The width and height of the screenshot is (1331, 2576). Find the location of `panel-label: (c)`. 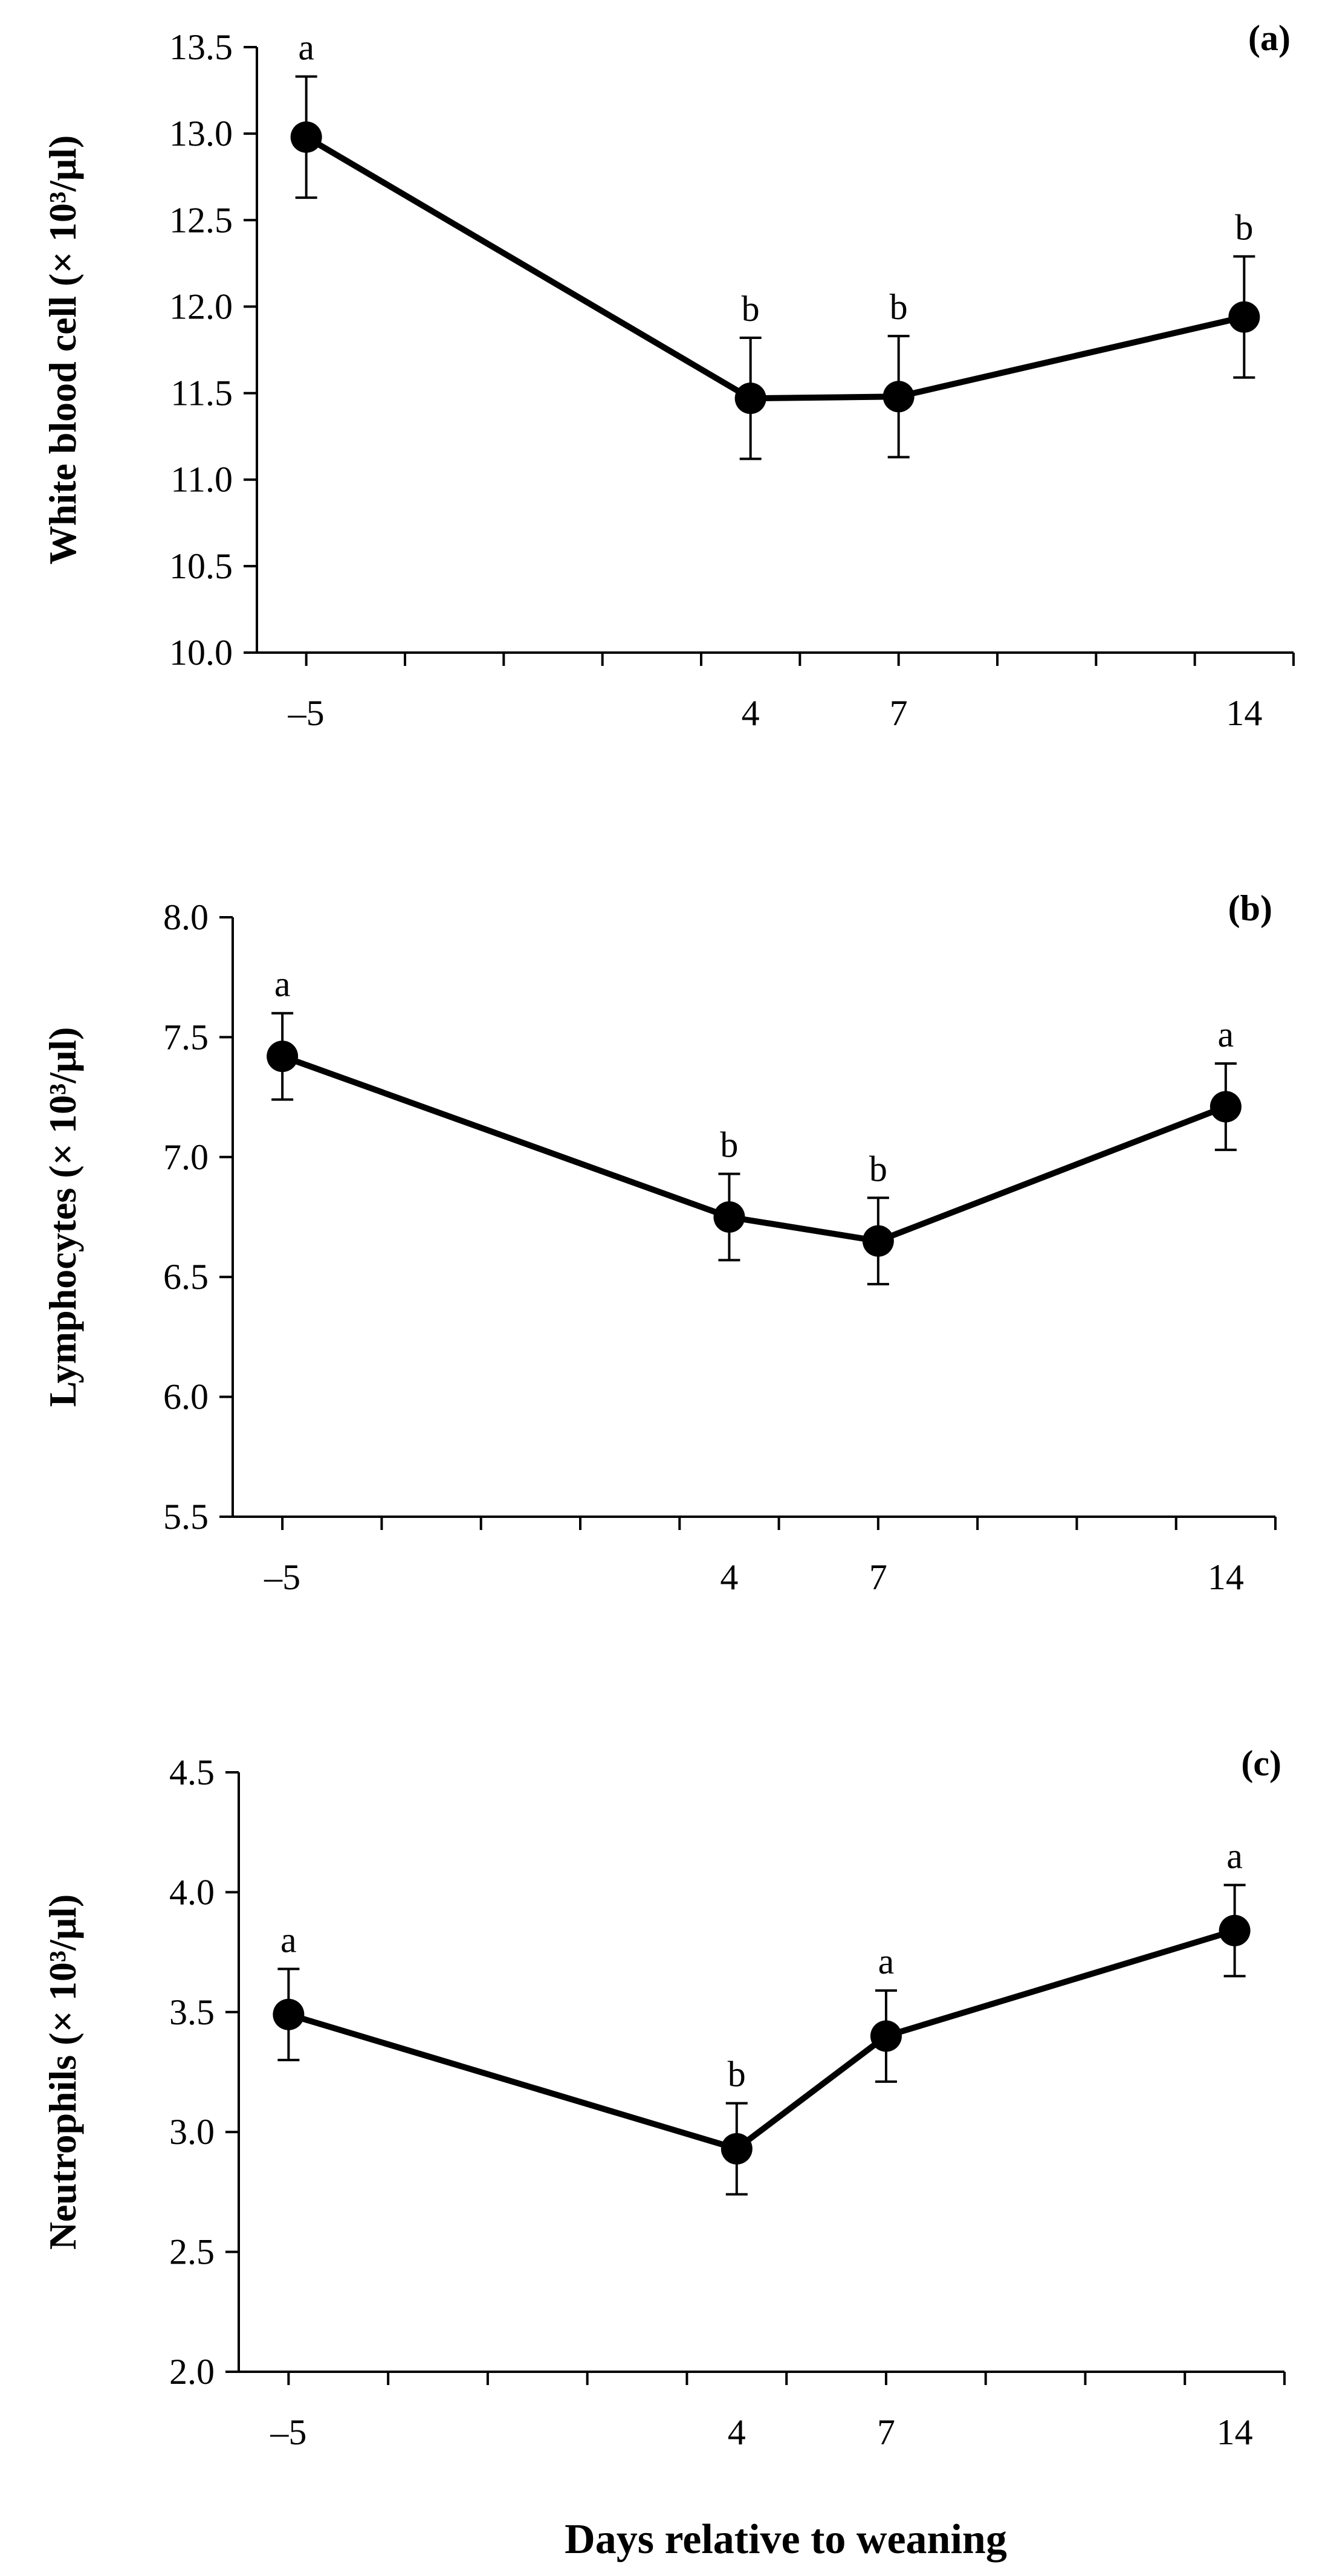

panel-label: (c) is located at coordinates (1261, 1763).